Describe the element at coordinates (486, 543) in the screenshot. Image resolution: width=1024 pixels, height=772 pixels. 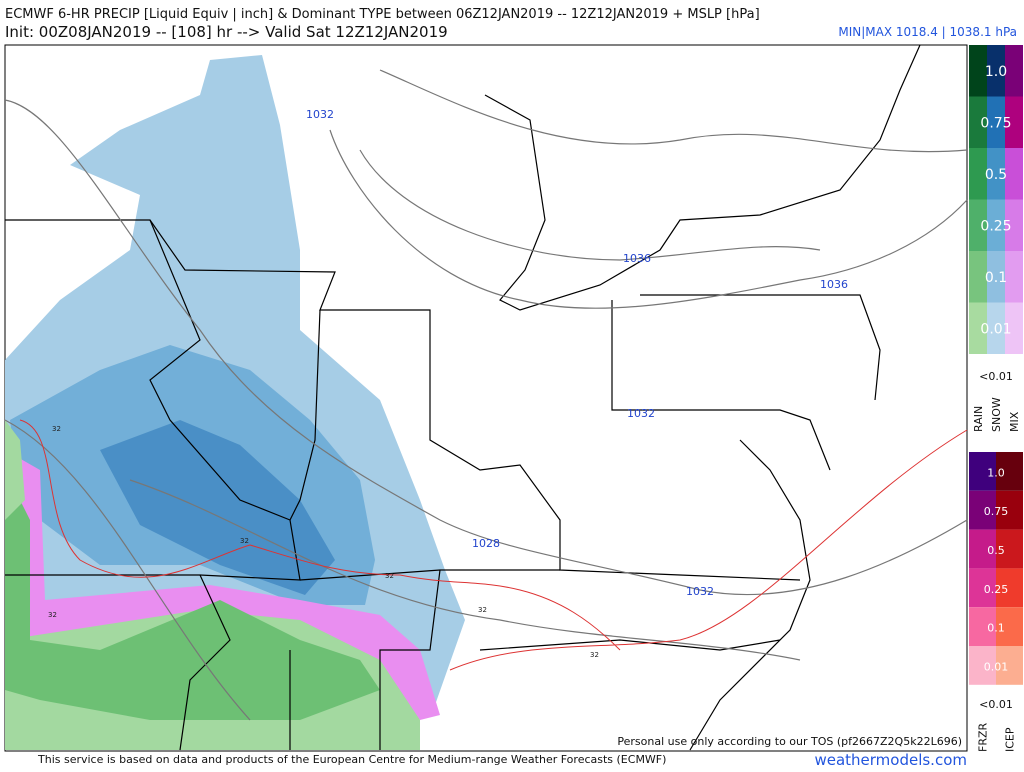
I see `isobar-label: 1028` at that location.